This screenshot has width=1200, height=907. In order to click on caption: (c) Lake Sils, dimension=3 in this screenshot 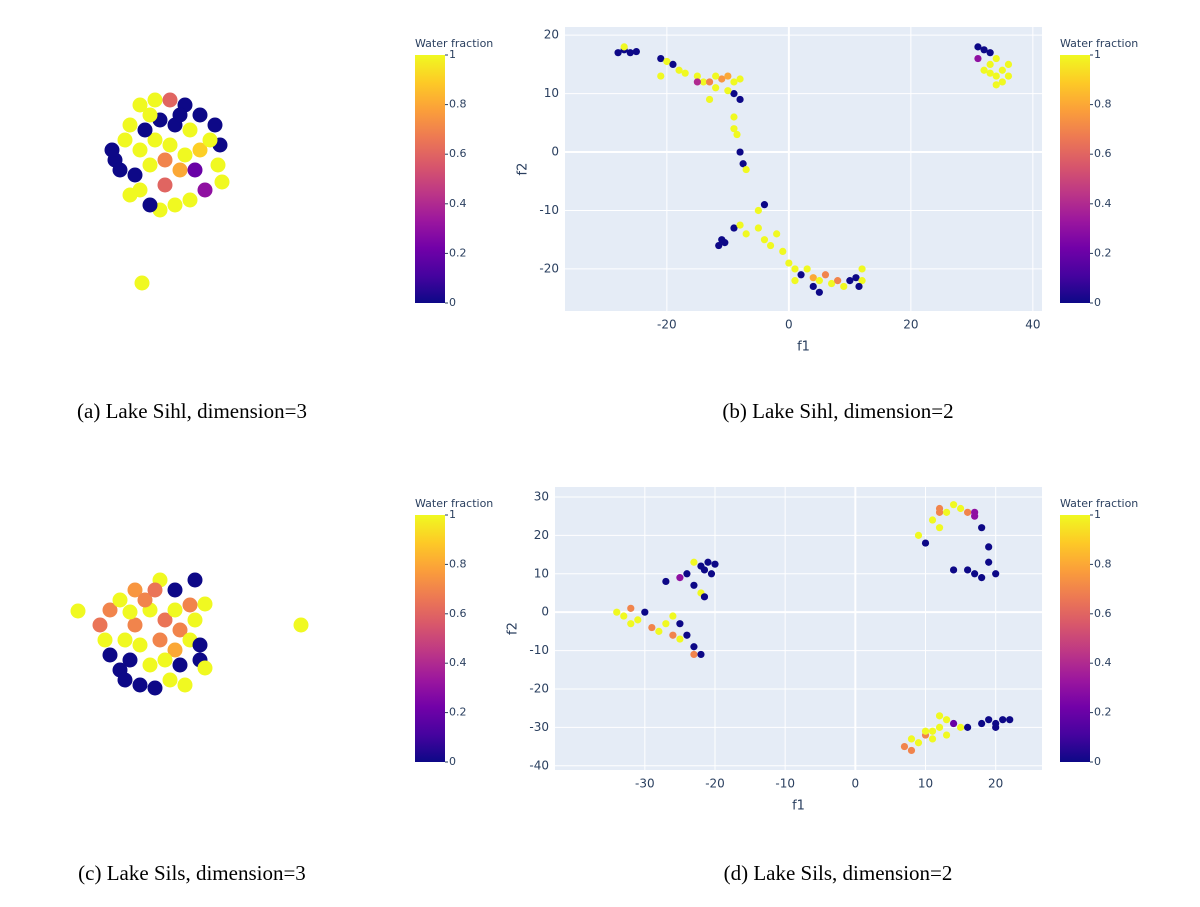, I will do `click(192, 873)`.